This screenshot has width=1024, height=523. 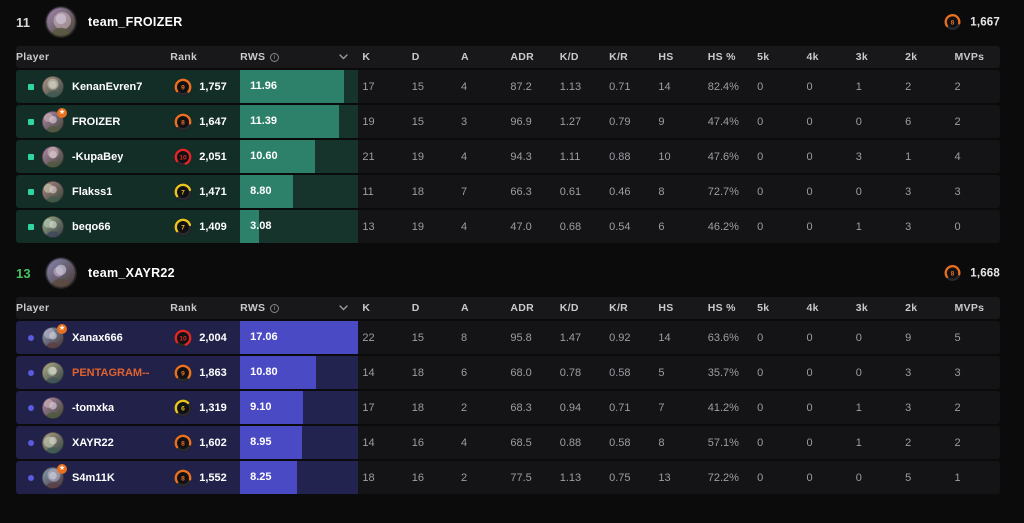 I want to click on player-cell: ★ S4m11K, so click(x=93, y=477).